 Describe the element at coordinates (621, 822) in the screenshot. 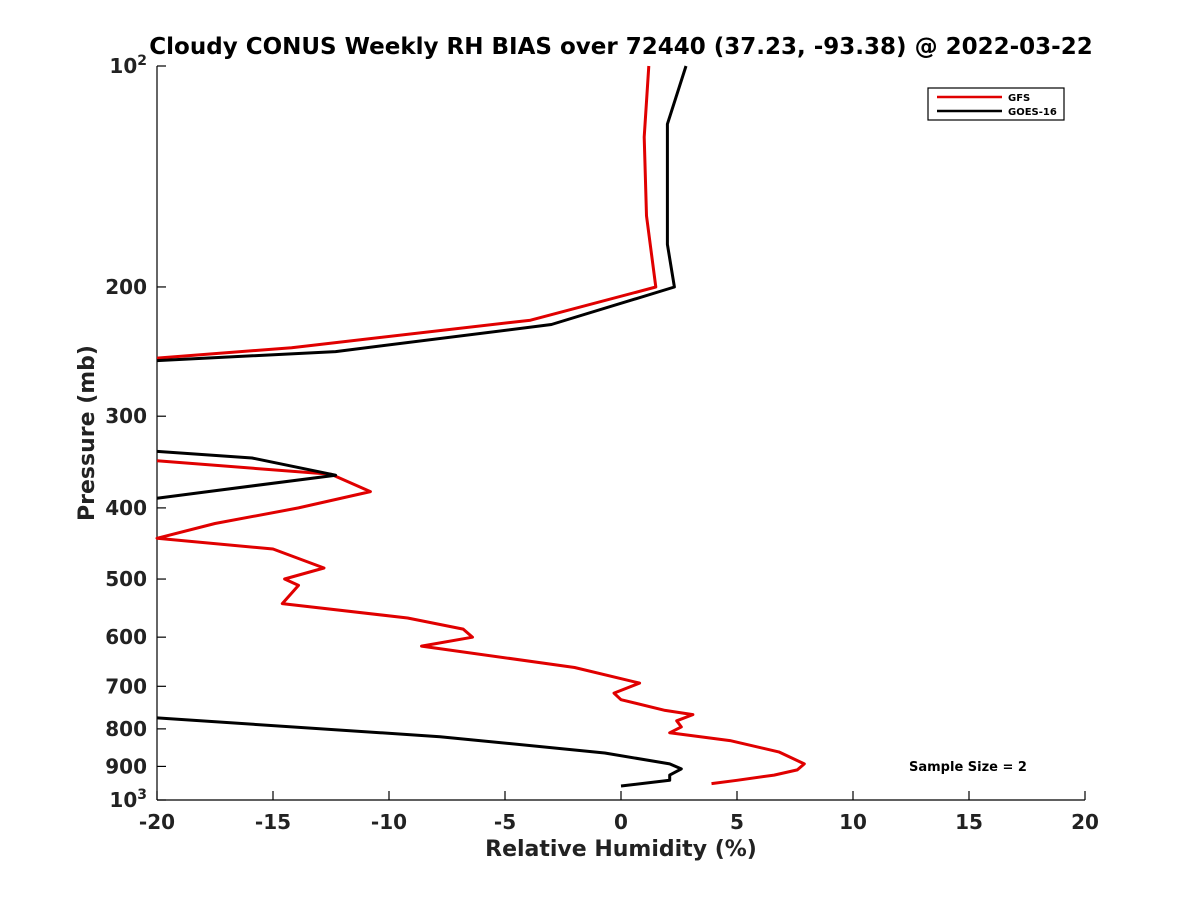

I see `x-tick-label: 0` at that location.